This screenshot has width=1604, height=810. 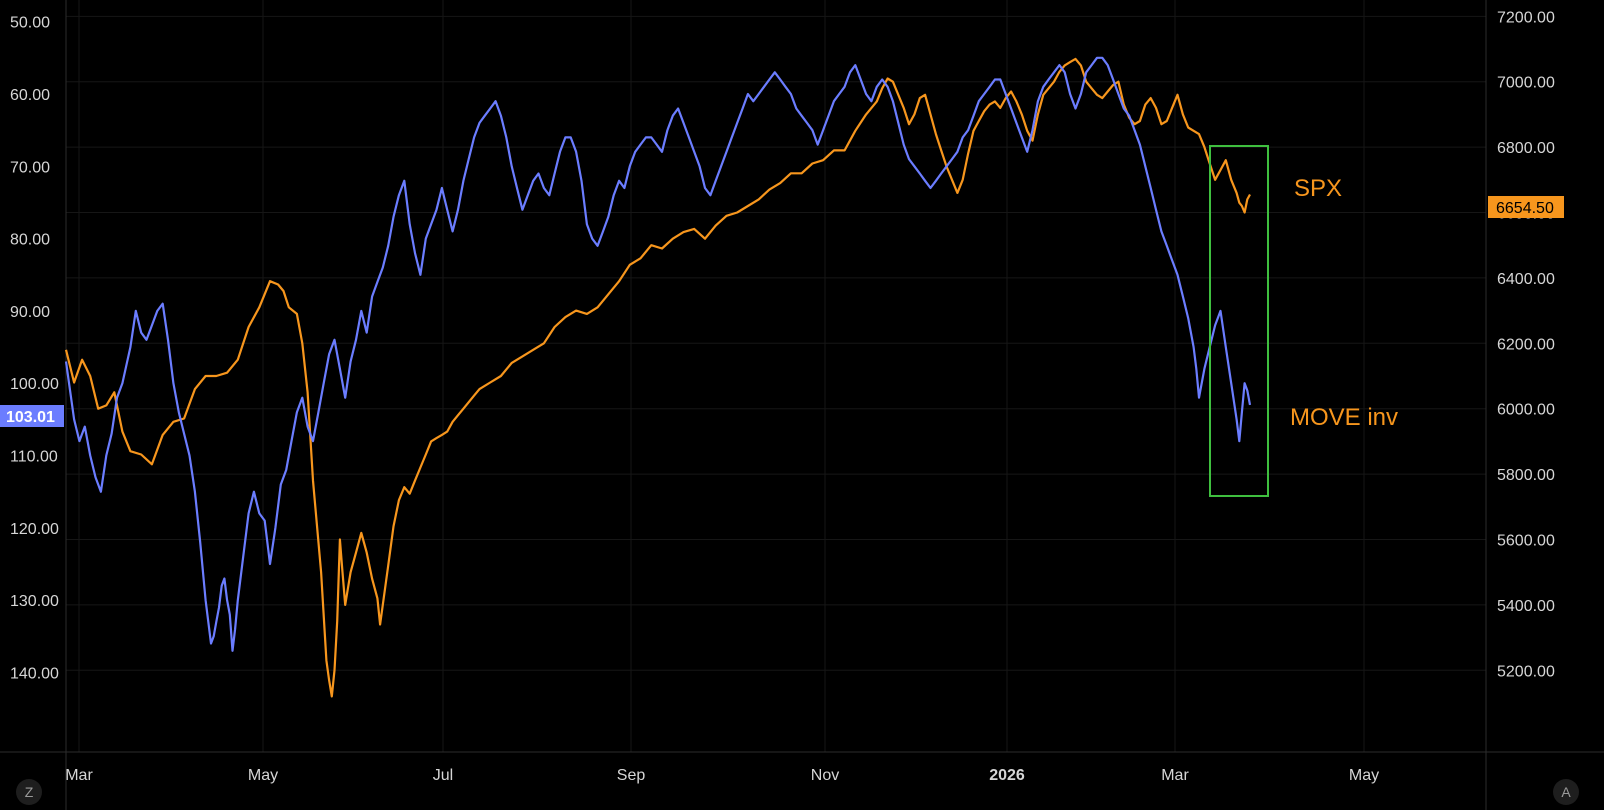 I want to click on annotation-spx: SPX, so click(x=1318, y=188).